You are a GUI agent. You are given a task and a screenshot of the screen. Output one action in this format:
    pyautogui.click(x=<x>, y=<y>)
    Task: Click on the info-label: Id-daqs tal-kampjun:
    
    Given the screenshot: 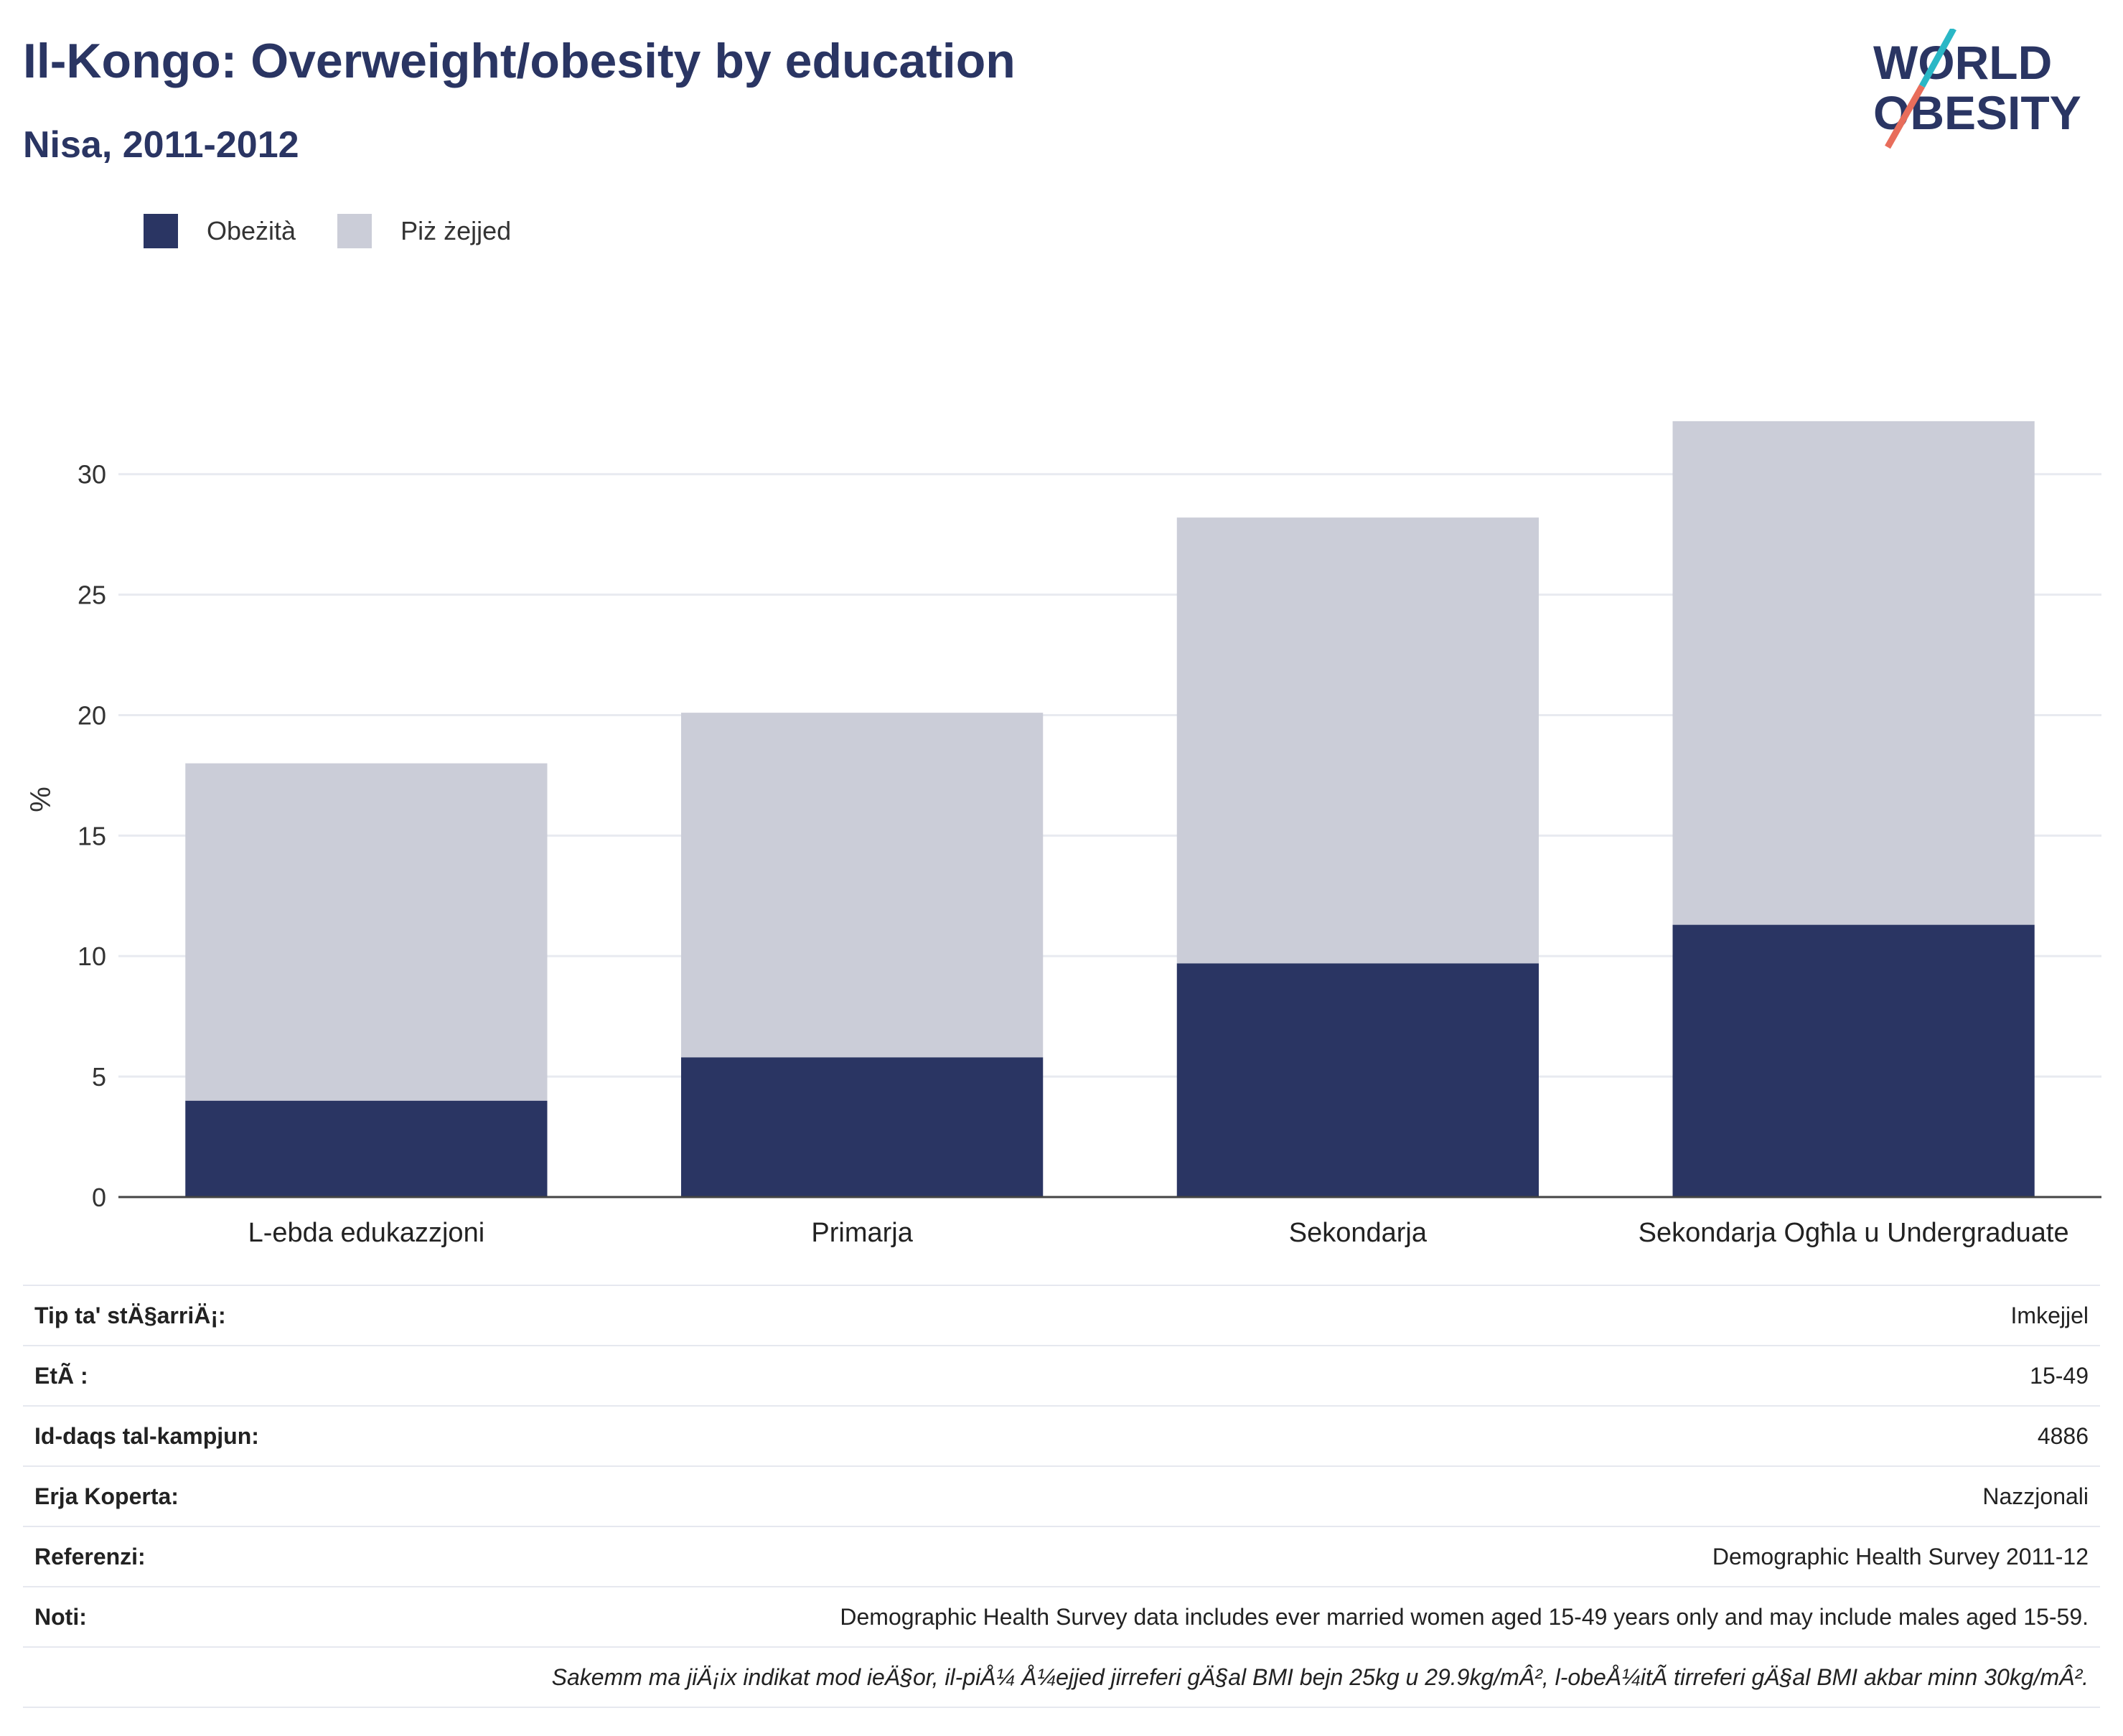 What is the action you would take?
    pyautogui.click(x=146, y=1435)
    